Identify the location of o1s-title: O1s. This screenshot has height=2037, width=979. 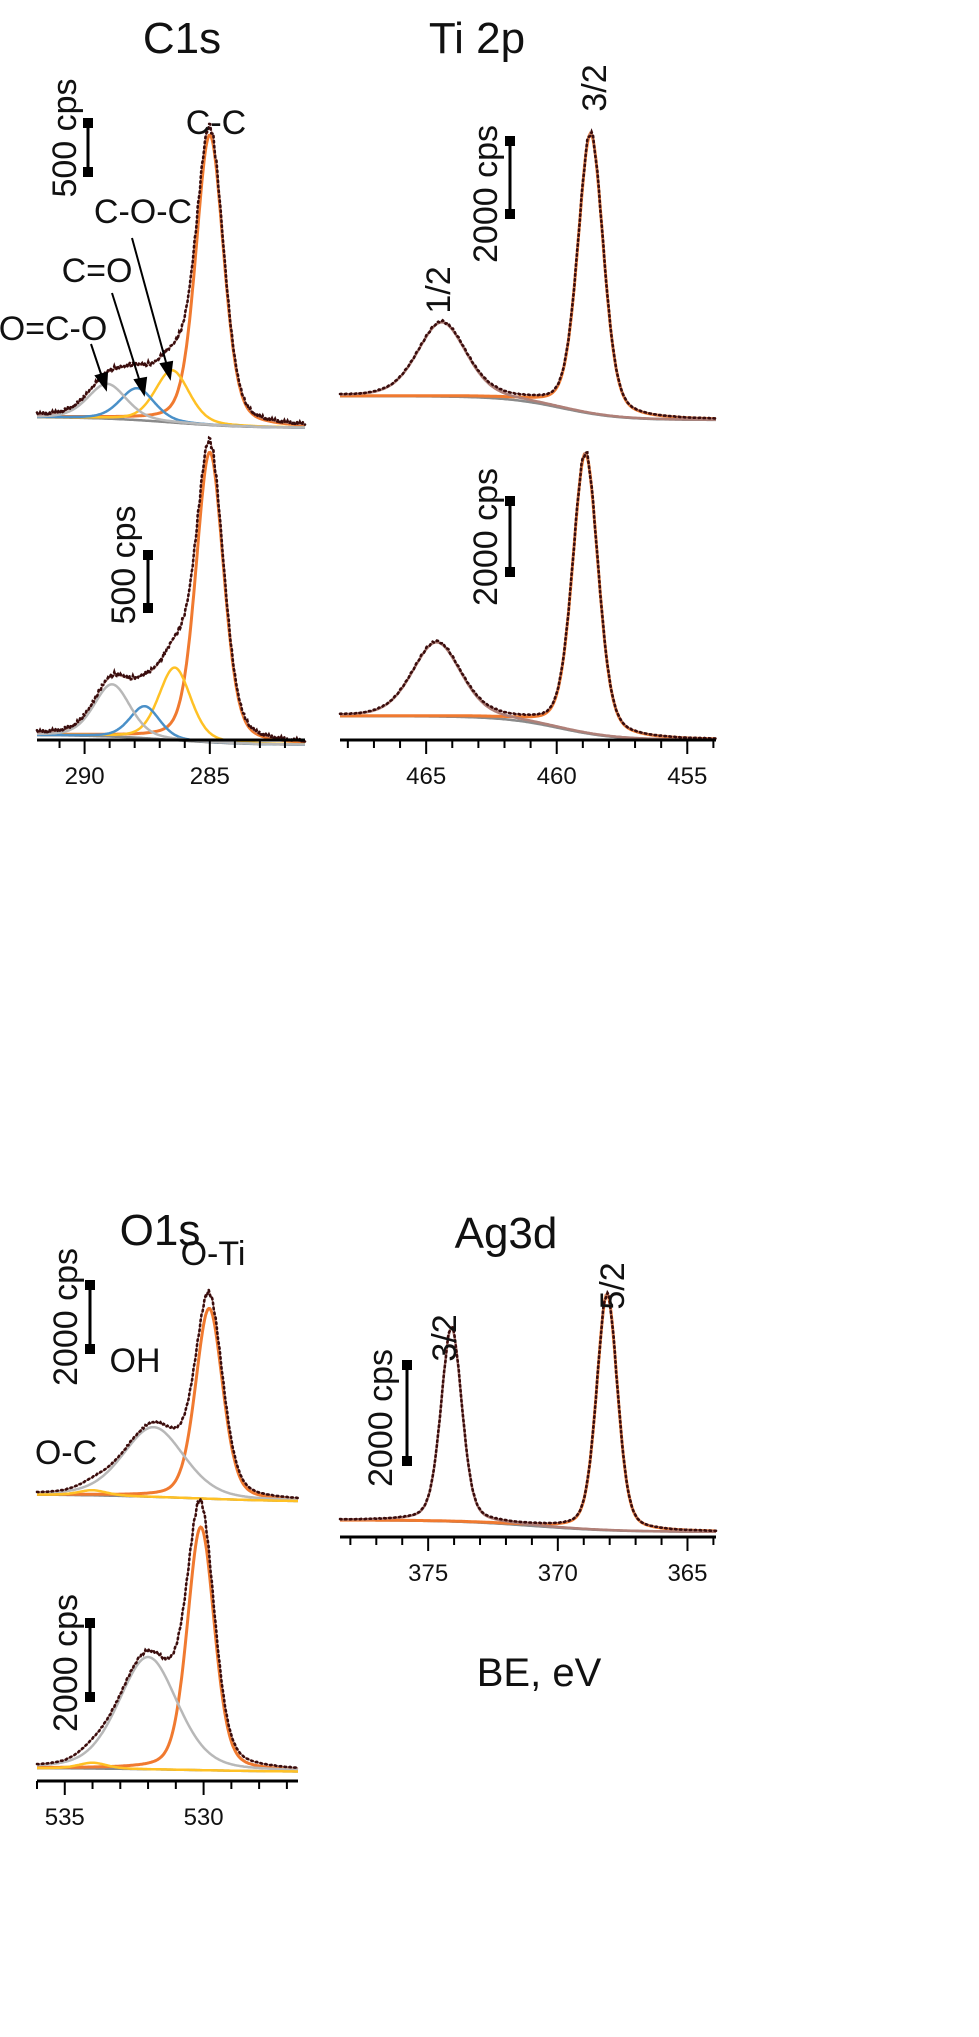
(160, 1230).